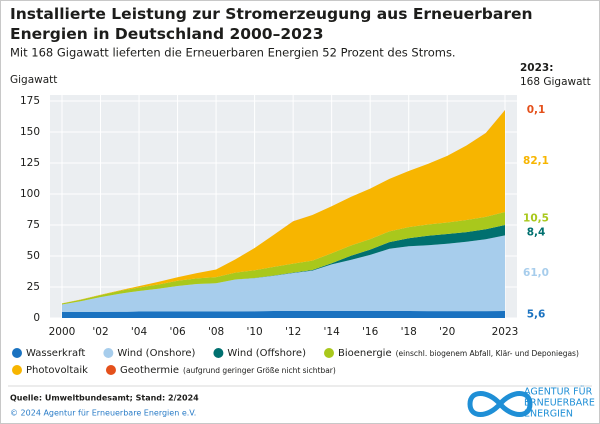  Describe the element at coordinates (216, 332) in the screenshot. I see `x-tick-label: '08` at that location.